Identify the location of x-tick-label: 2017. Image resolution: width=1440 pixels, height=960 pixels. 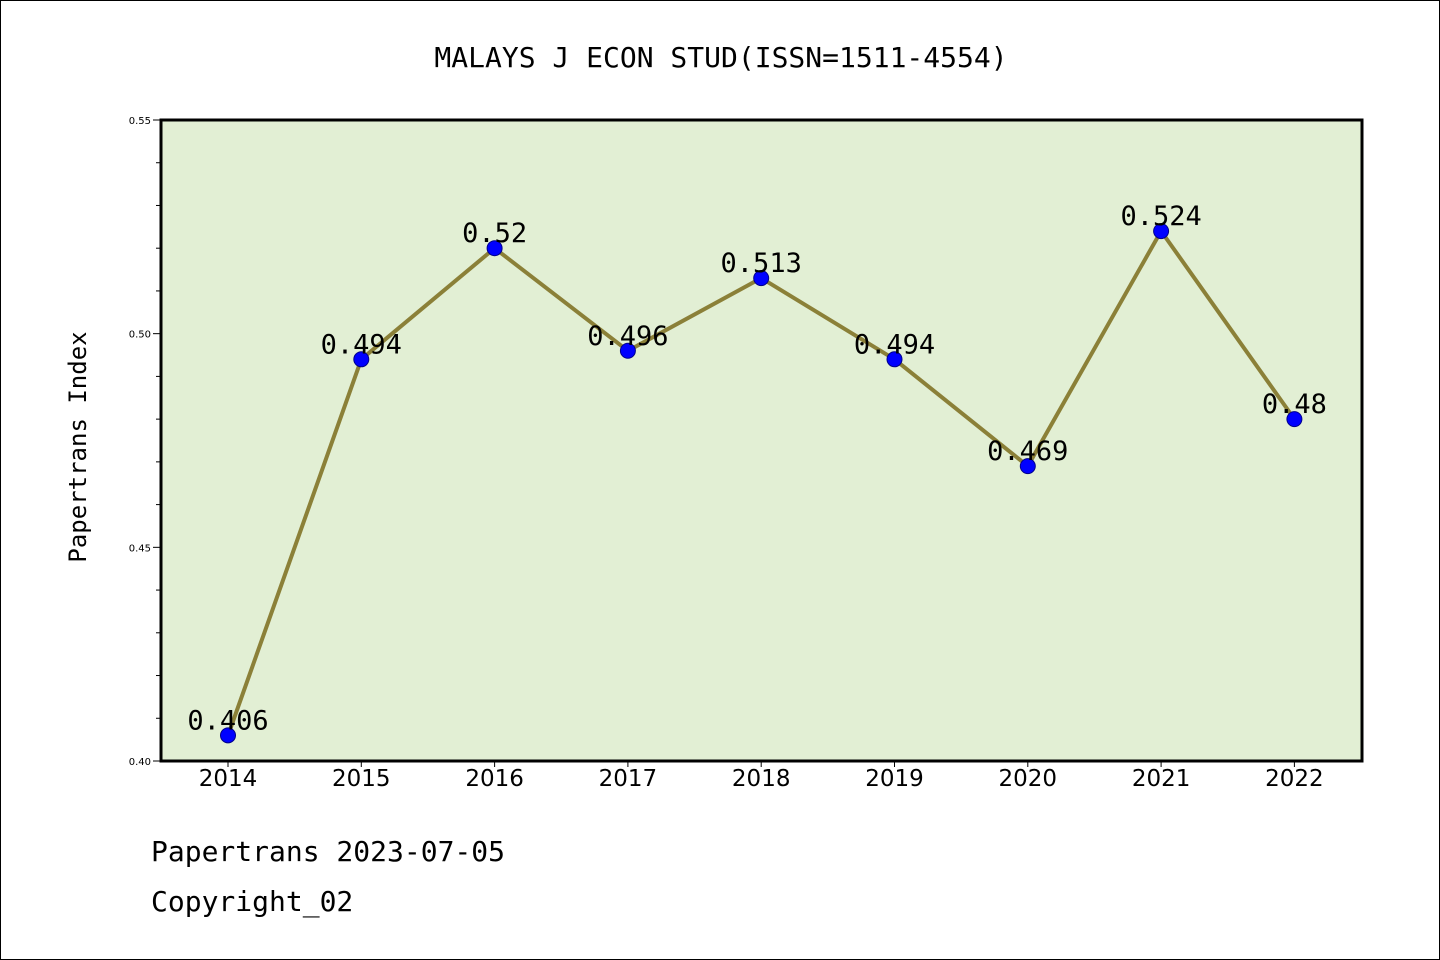
(628, 779).